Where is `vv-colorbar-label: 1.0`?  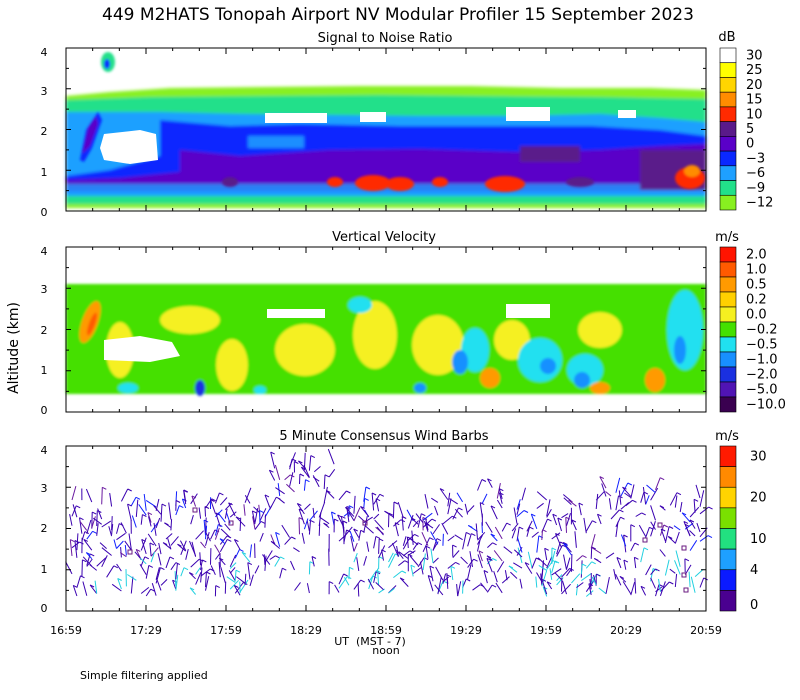 vv-colorbar-label: 1.0 is located at coordinates (756, 270).